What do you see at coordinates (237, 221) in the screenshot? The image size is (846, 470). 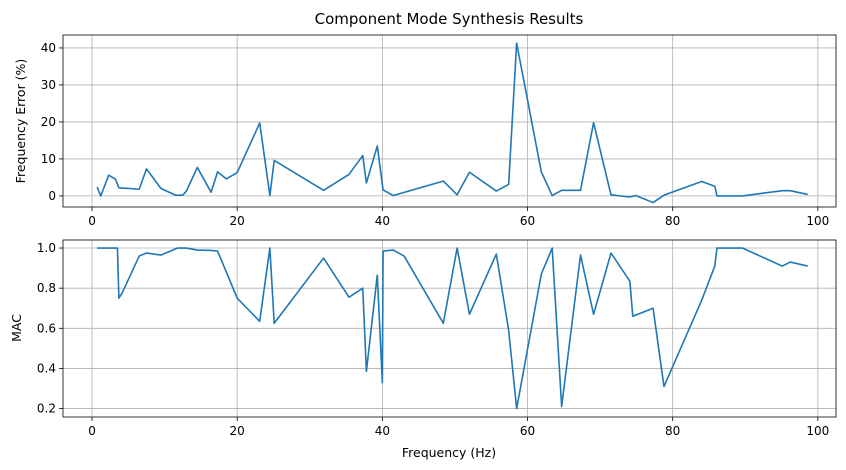 I see `top-x-tick-label: 20` at bounding box center [237, 221].